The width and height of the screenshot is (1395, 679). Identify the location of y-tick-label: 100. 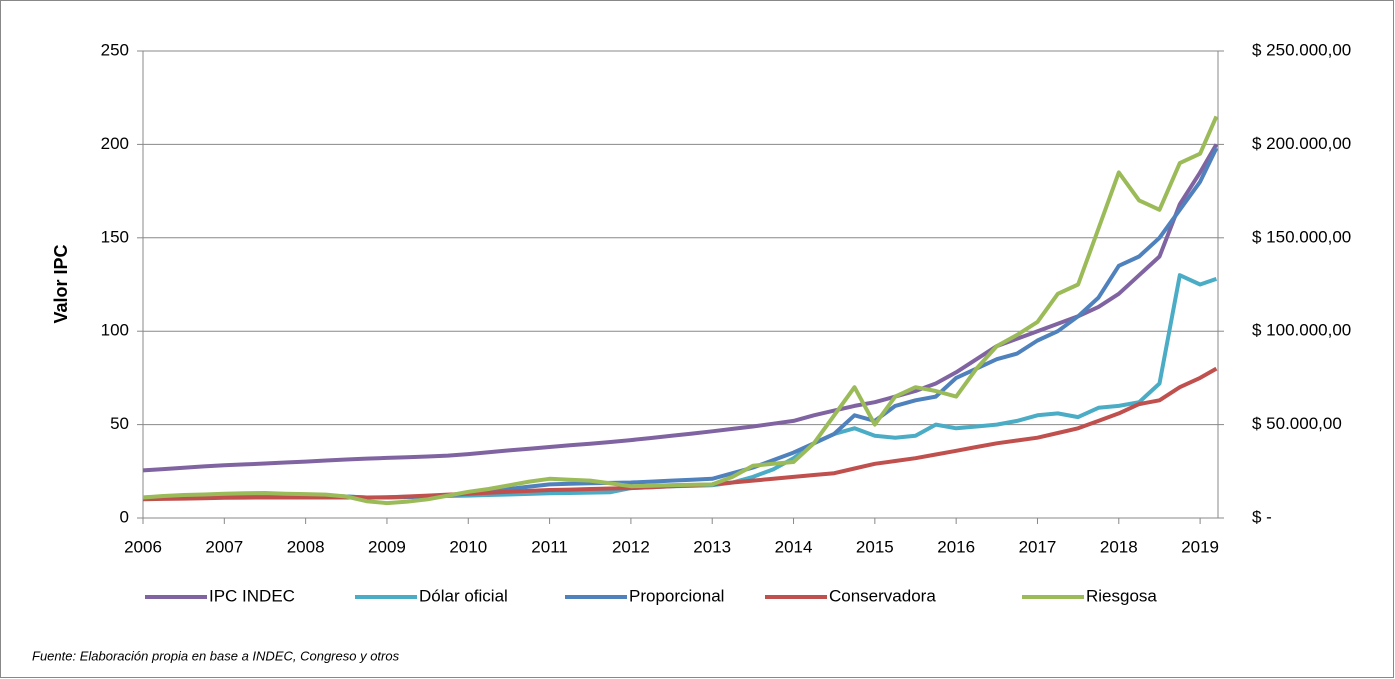
(115, 330).